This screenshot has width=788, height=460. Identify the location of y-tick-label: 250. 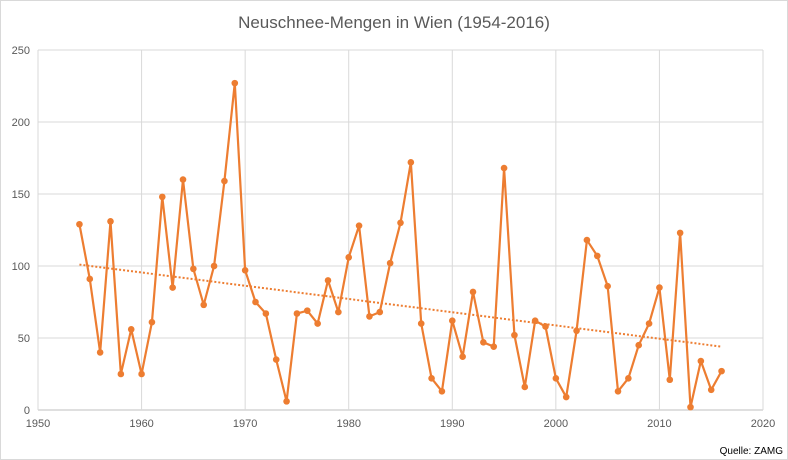
(21, 51).